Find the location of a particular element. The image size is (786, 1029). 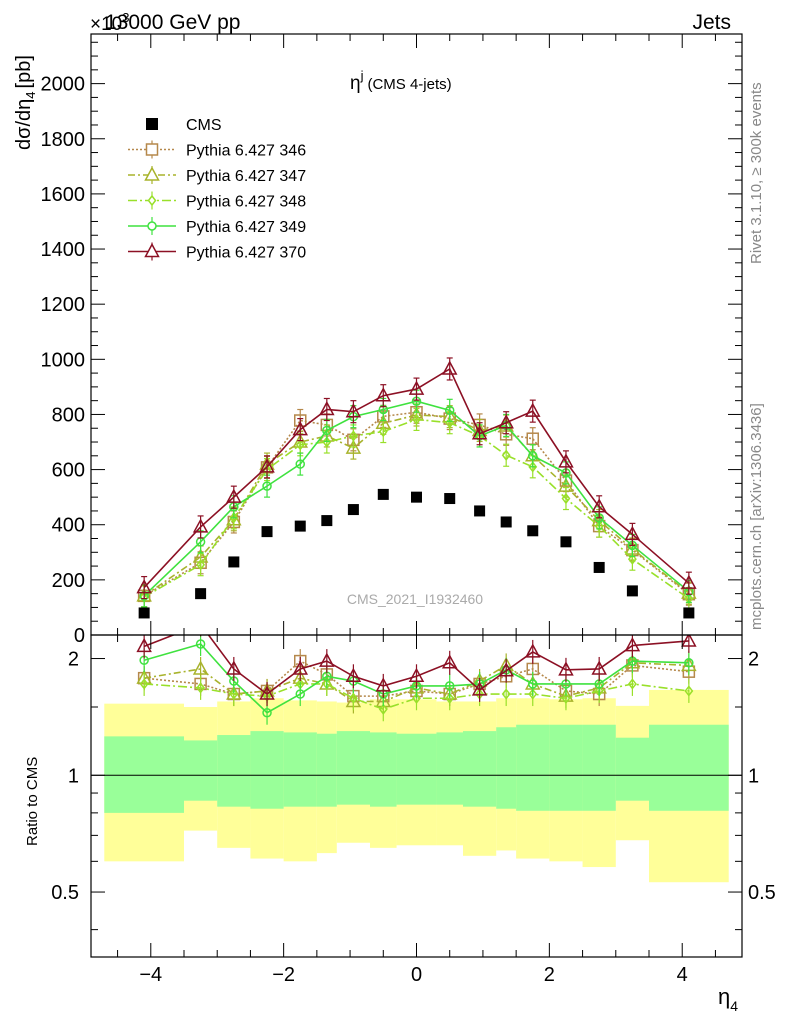

series-group is located at coordinates (416, 509).